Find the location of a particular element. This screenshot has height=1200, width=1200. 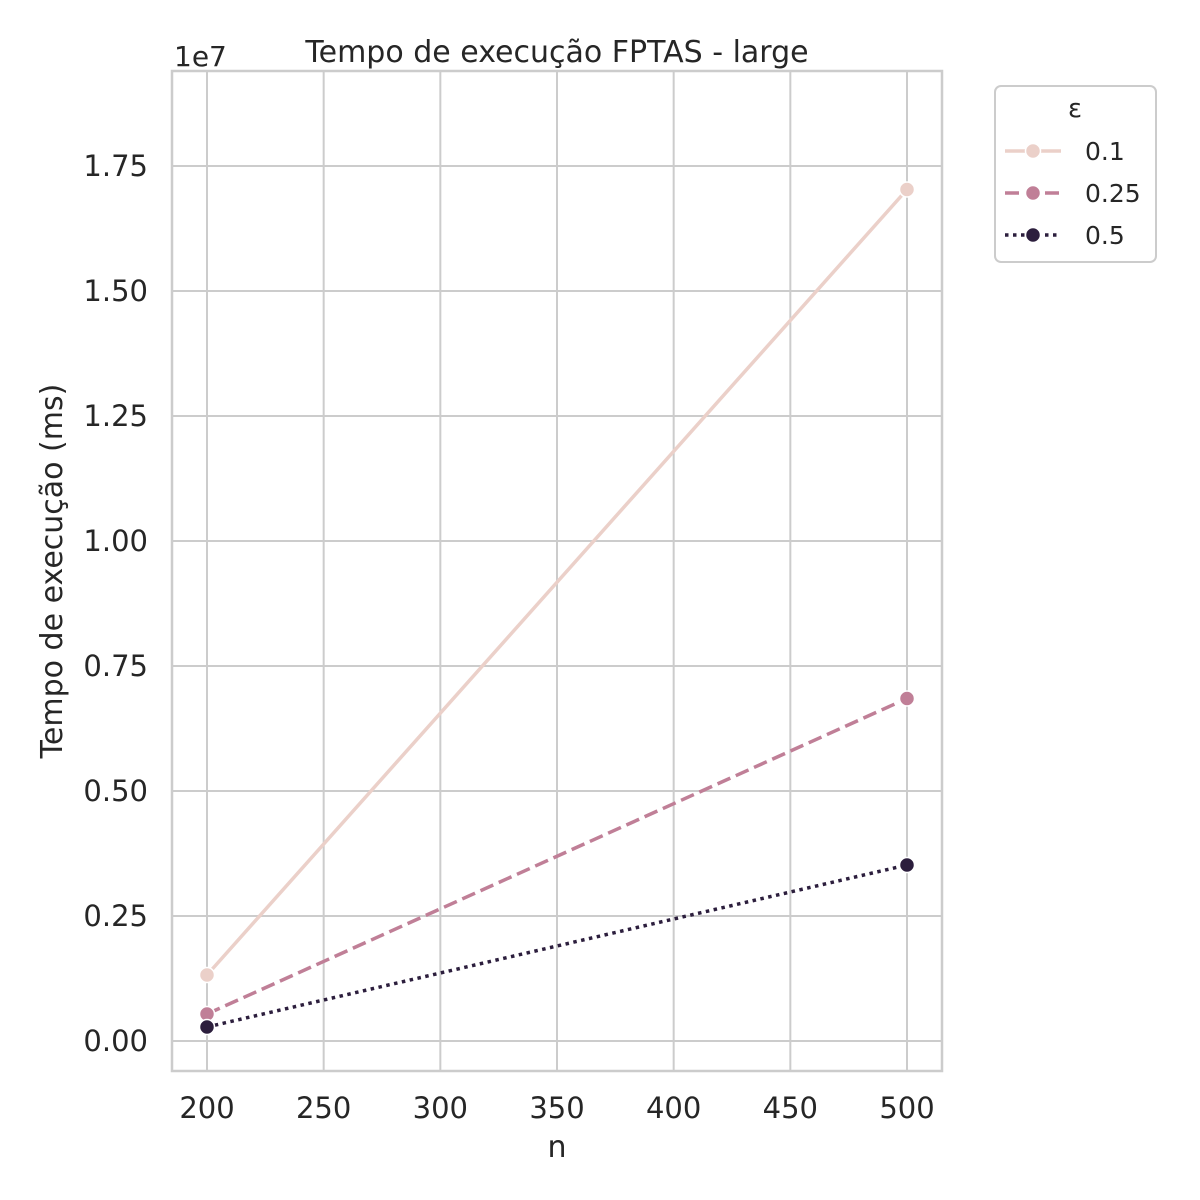

x-tick-label: 450 is located at coordinates (790, 1108).